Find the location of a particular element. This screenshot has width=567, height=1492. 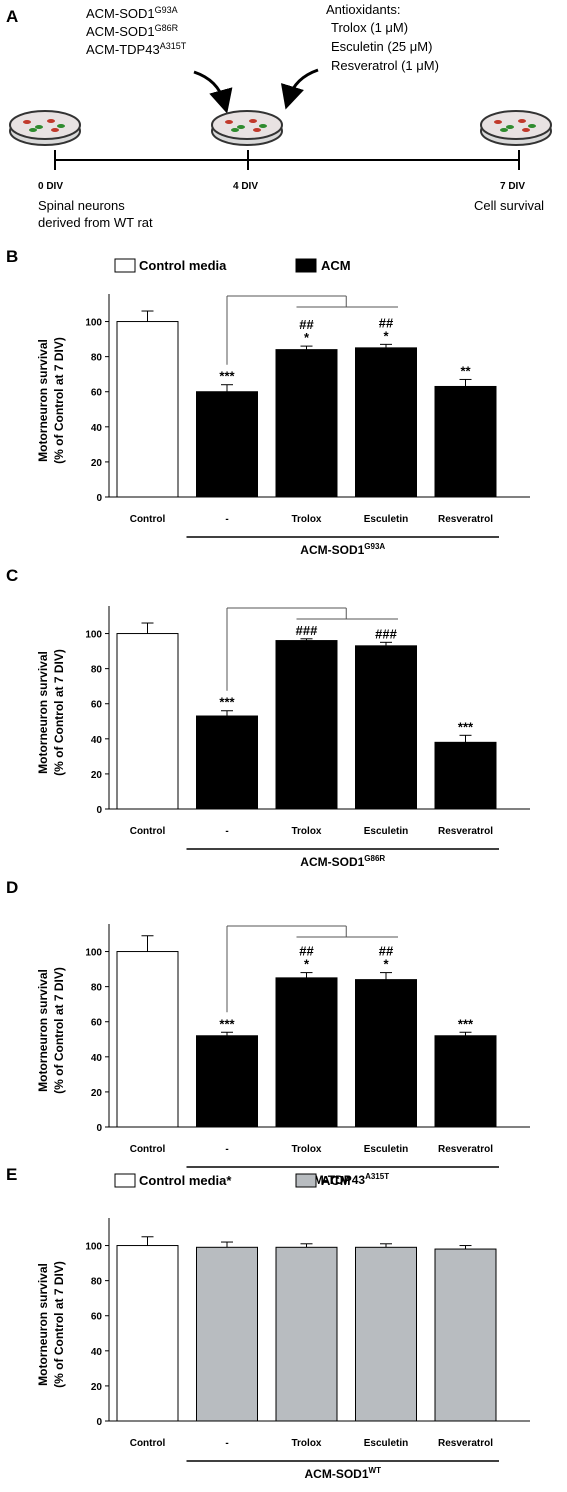

construct-arrow is located at coordinates (213, 92).